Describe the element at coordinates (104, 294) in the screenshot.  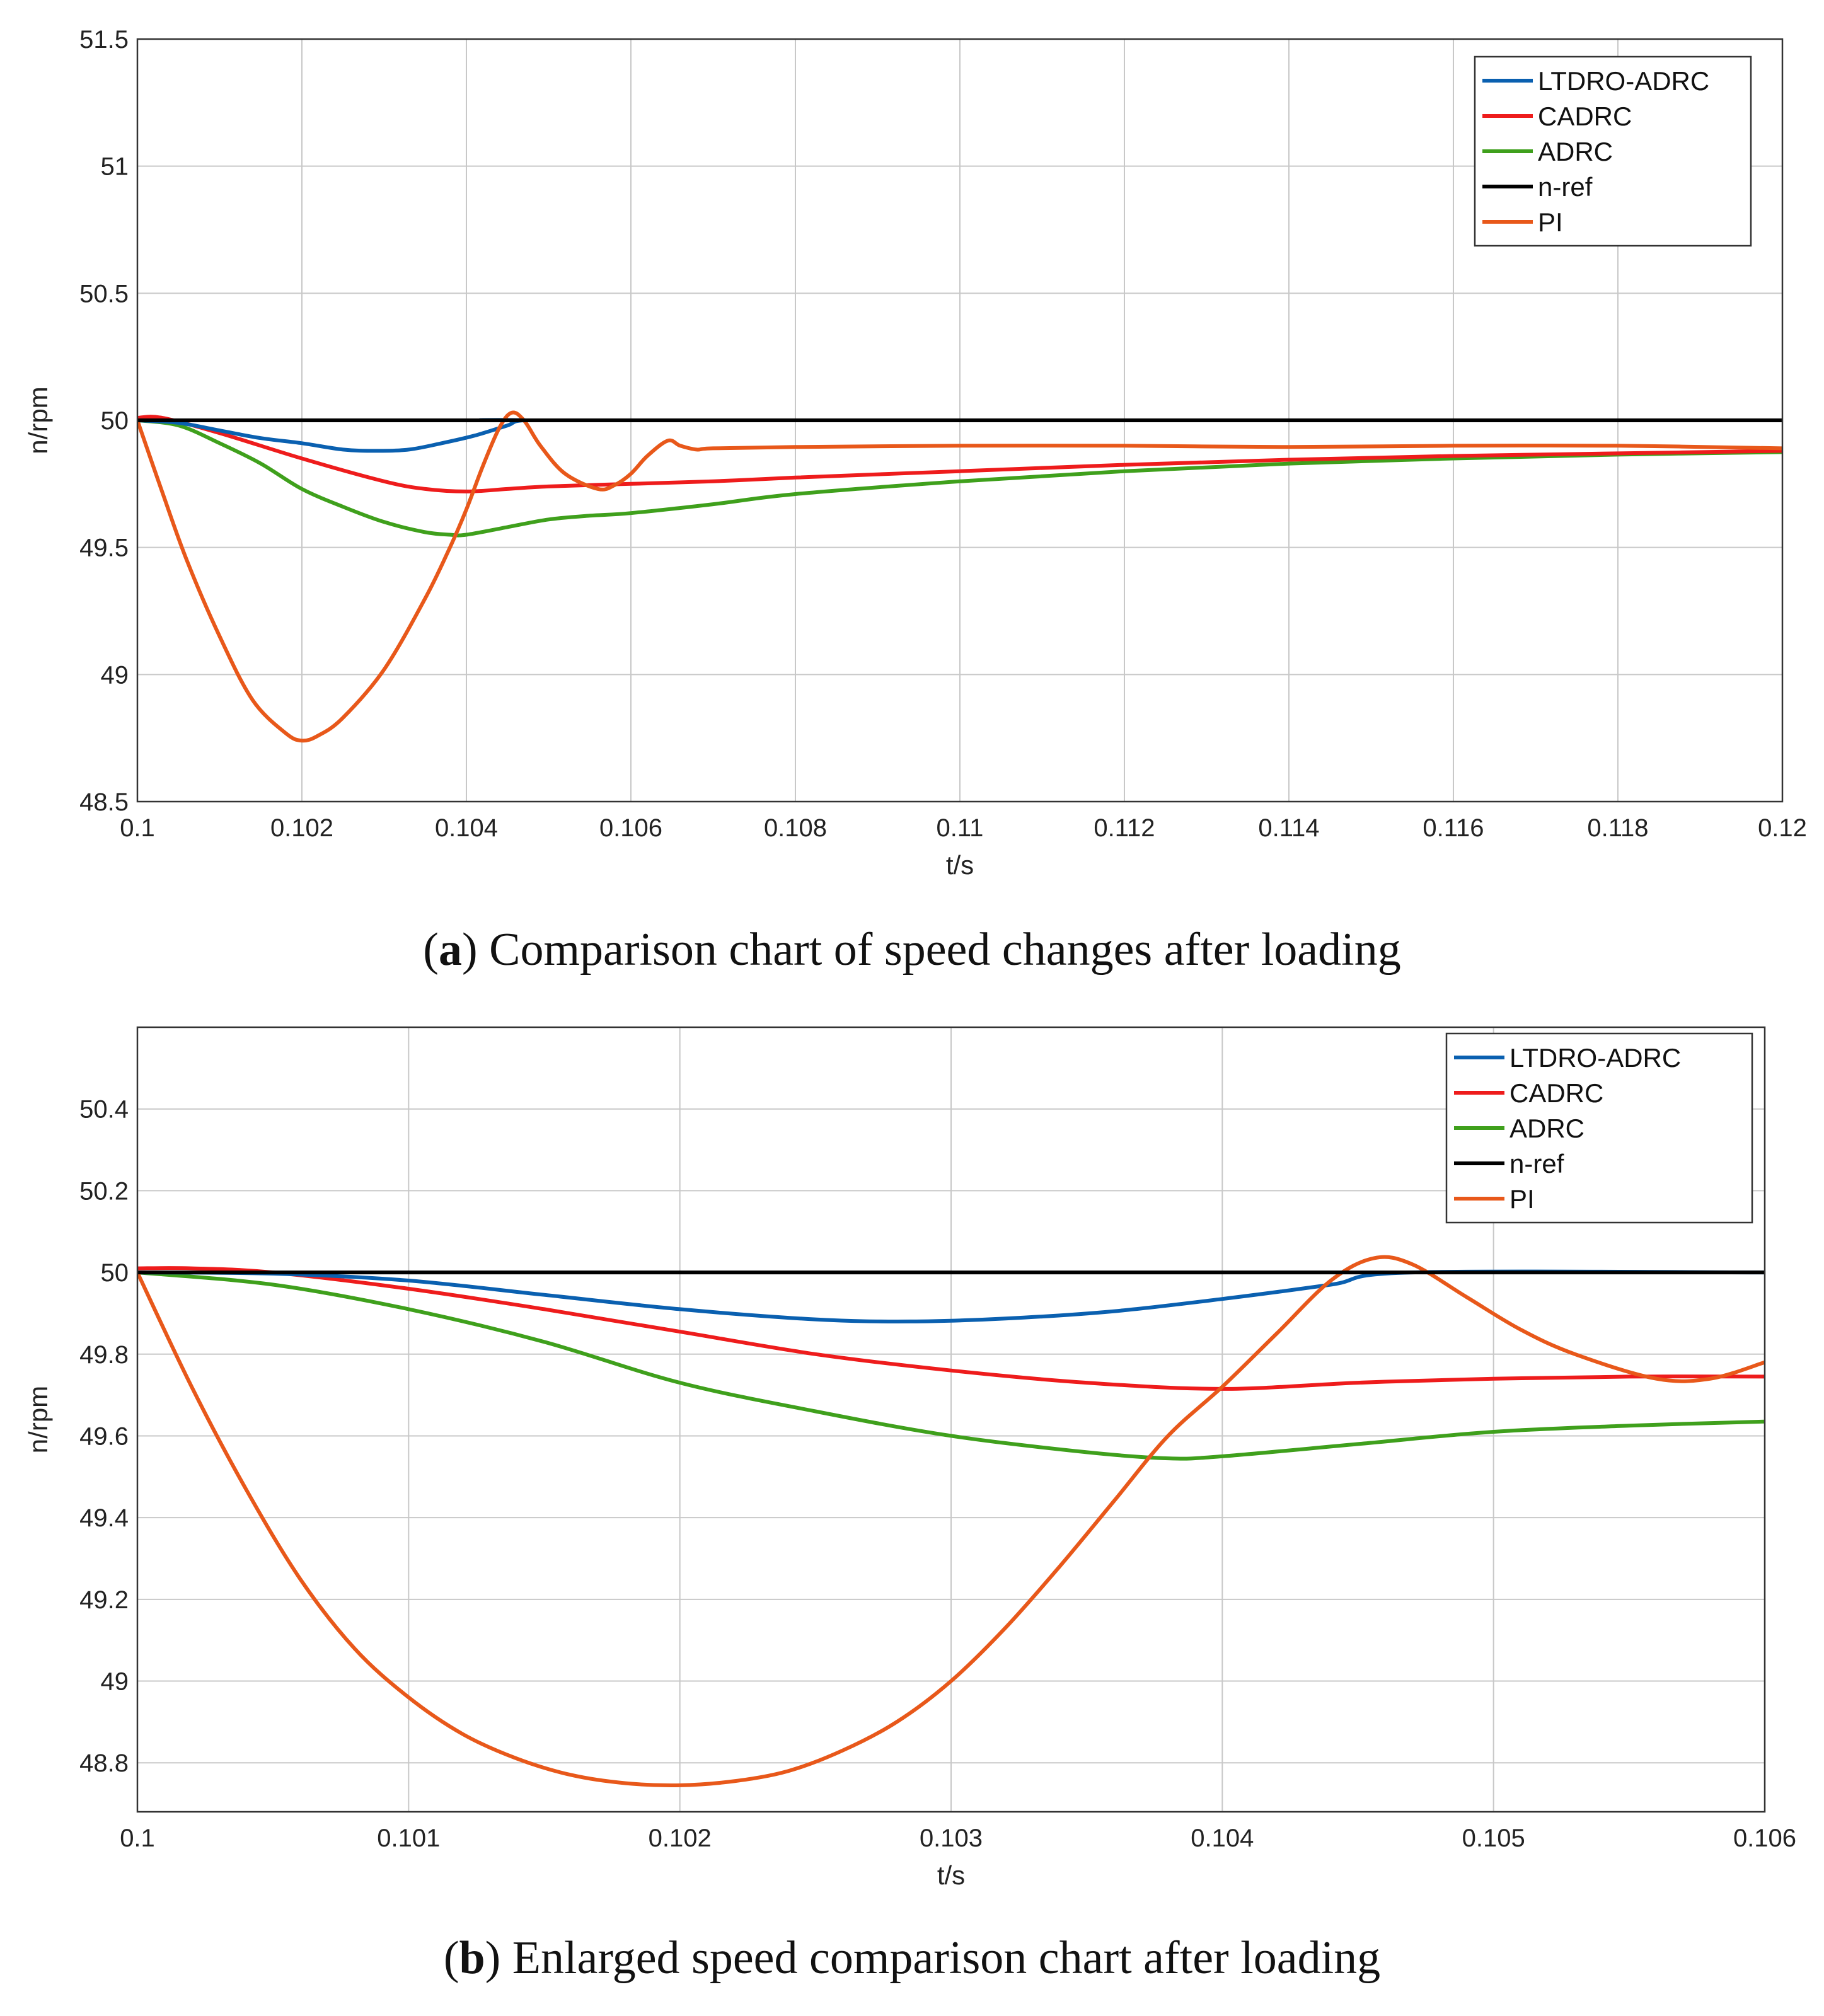
I see `chart-a-ytick-label: 50.5` at that location.